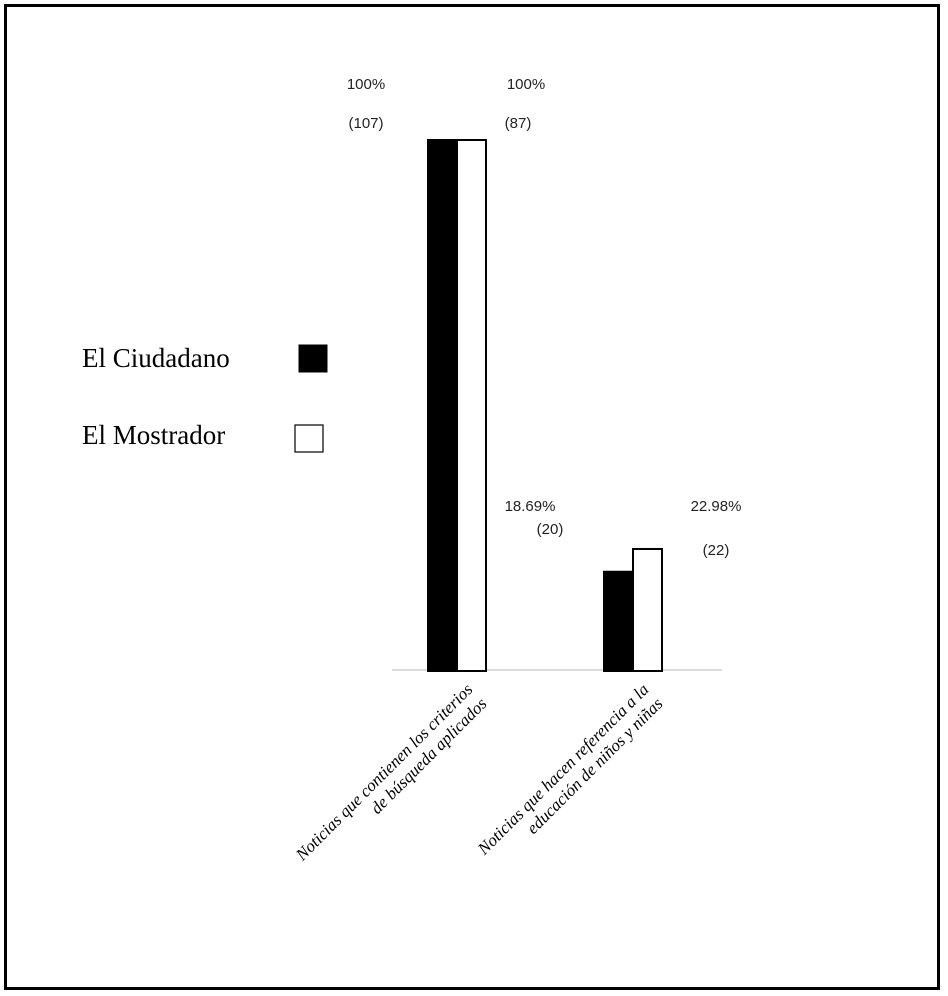 The image size is (948, 996). What do you see at coordinates (205, 398) in the screenshot?
I see `legend: El Ciudadano El Mostrador` at bounding box center [205, 398].